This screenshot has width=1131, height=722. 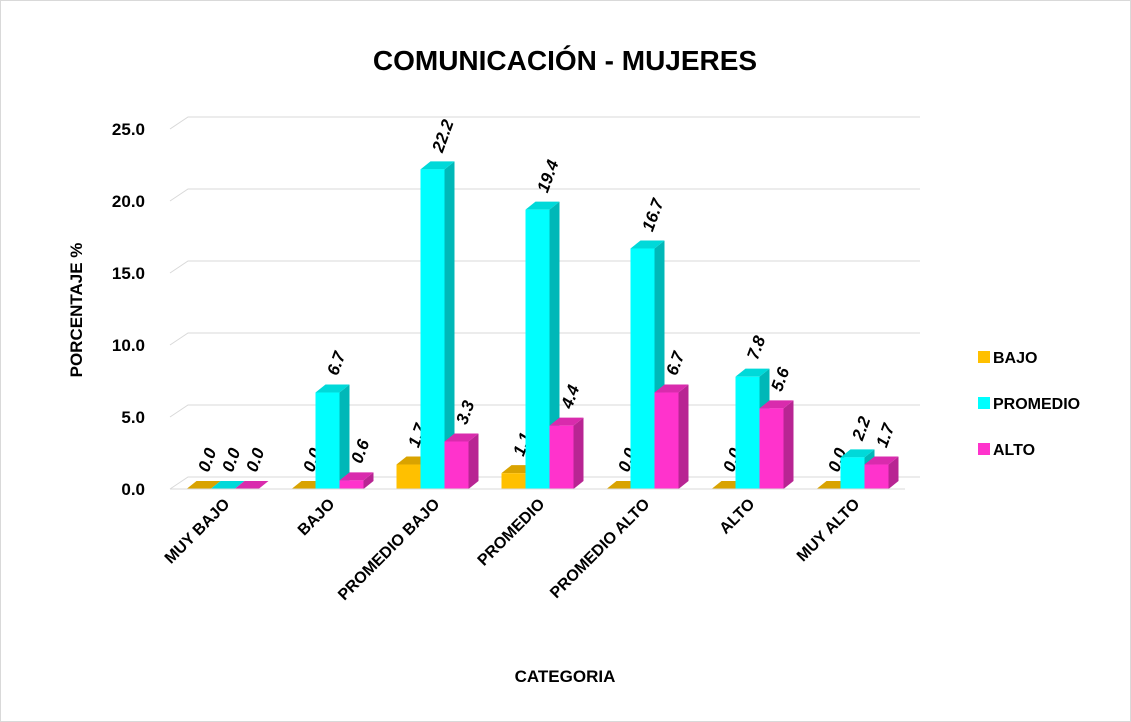 What do you see at coordinates (76, 310) in the screenshot?
I see `y-axis-title: PORCENTAJE %` at bounding box center [76, 310].